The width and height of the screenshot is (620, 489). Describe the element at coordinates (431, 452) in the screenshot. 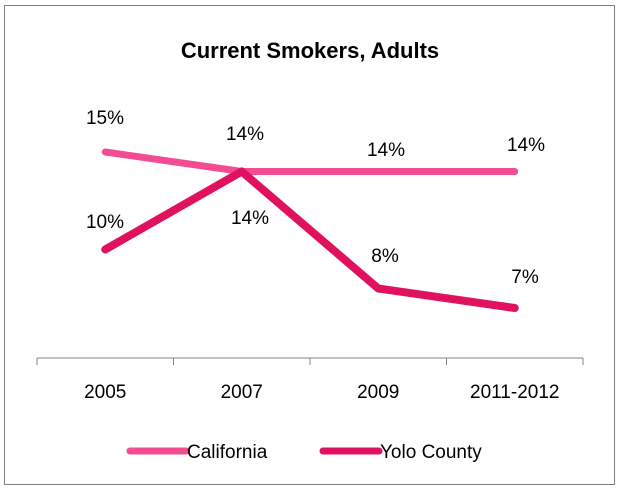

I see `legend-label-yolo-county: Yolo County` at that location.